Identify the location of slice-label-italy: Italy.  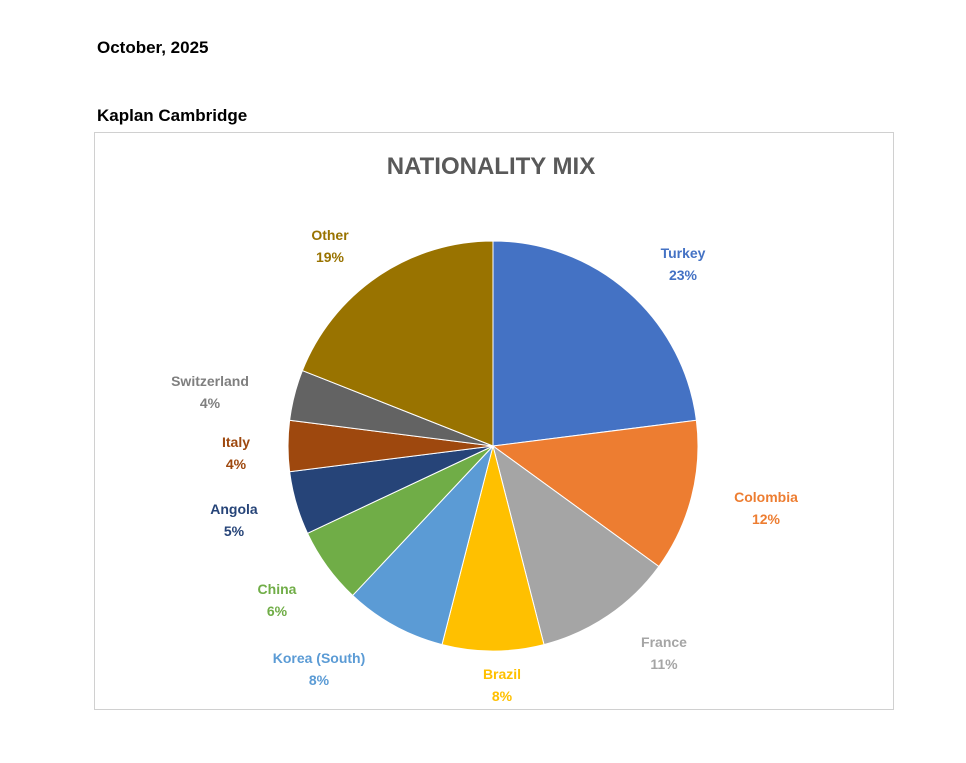
(236, 442).